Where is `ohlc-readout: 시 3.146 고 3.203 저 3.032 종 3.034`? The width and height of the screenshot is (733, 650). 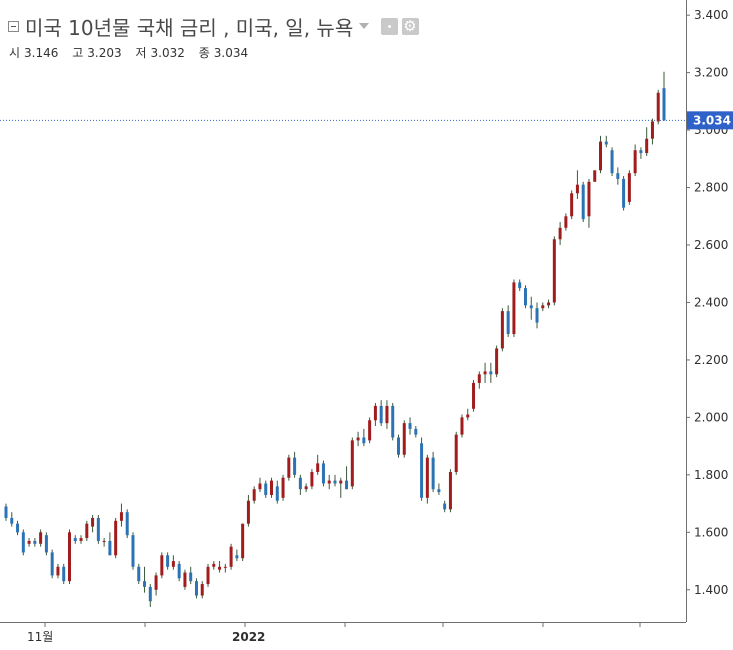 ohlc-readout: 시 3.146 고 3.203 저 3.032 종 3.034 is located at coordinates (133, 52).